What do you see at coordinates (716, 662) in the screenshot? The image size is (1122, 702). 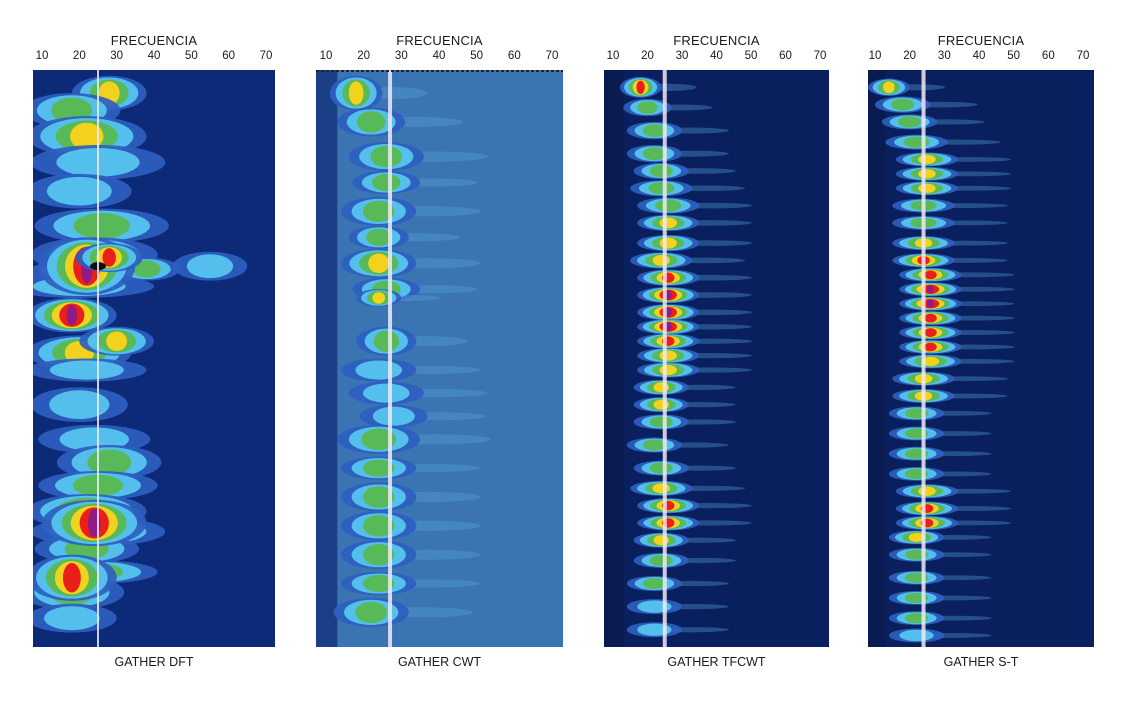 I see `panel-label: GATHER TFCWT` at bounding box center [716, 662].